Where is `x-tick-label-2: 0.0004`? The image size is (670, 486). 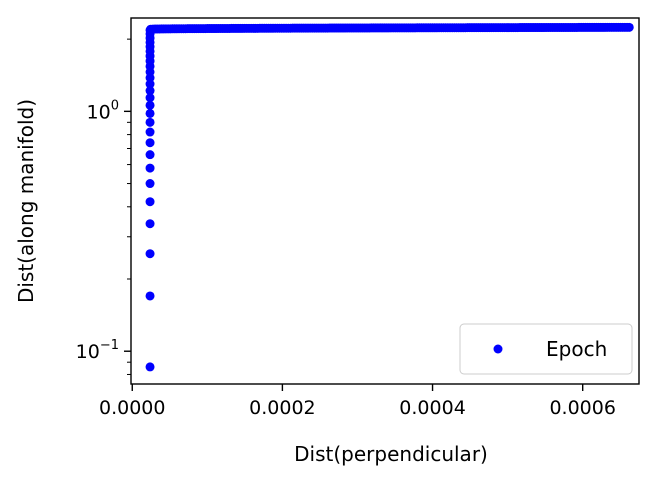
x-tick-label-2: 0.0004 is located at coordinates (432, 408).